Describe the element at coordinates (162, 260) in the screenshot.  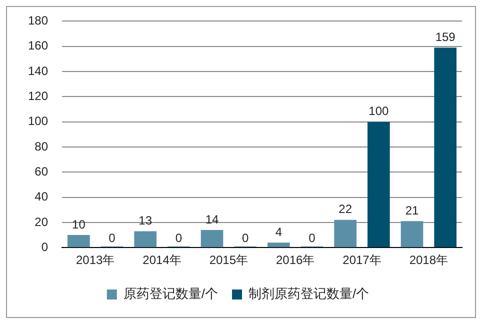
I see `x-tick-label: 2014年` at that location.